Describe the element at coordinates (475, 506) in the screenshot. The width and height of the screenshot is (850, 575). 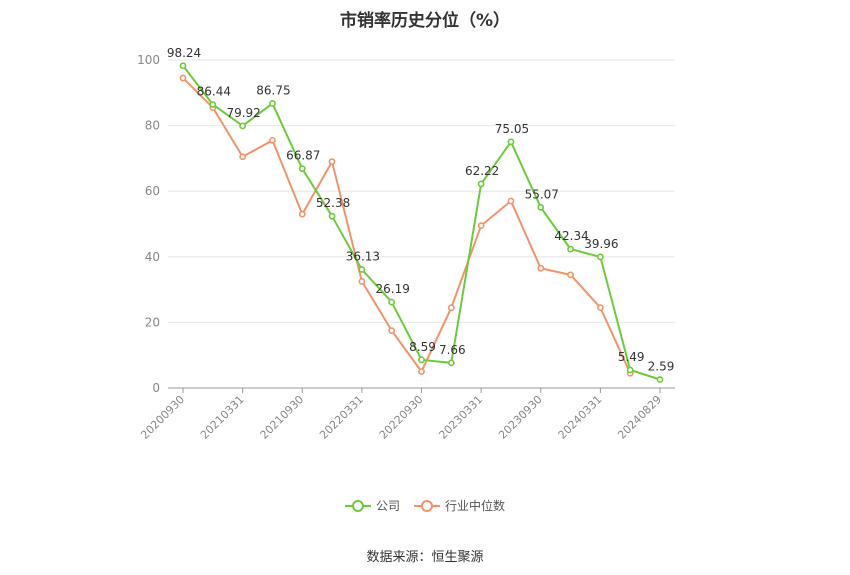
I see `legend-industry-label: 行业中位数` at that location.